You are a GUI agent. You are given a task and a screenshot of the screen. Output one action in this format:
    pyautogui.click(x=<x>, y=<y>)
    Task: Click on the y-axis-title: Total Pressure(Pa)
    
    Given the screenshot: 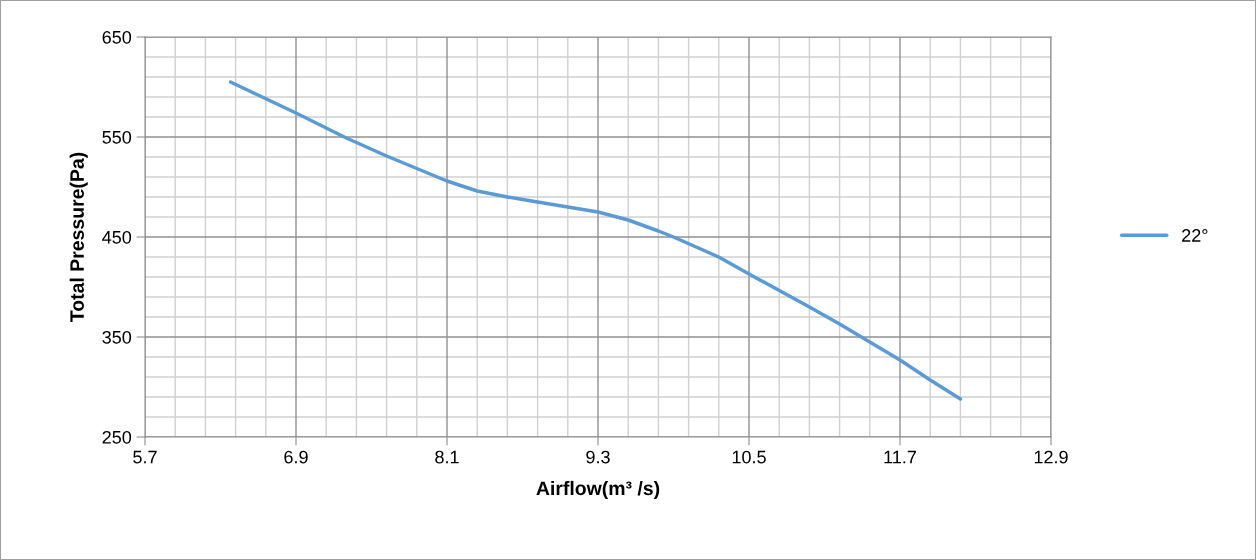 What is the action you would take?
    pyautogui.click(x=78, y=237)
    